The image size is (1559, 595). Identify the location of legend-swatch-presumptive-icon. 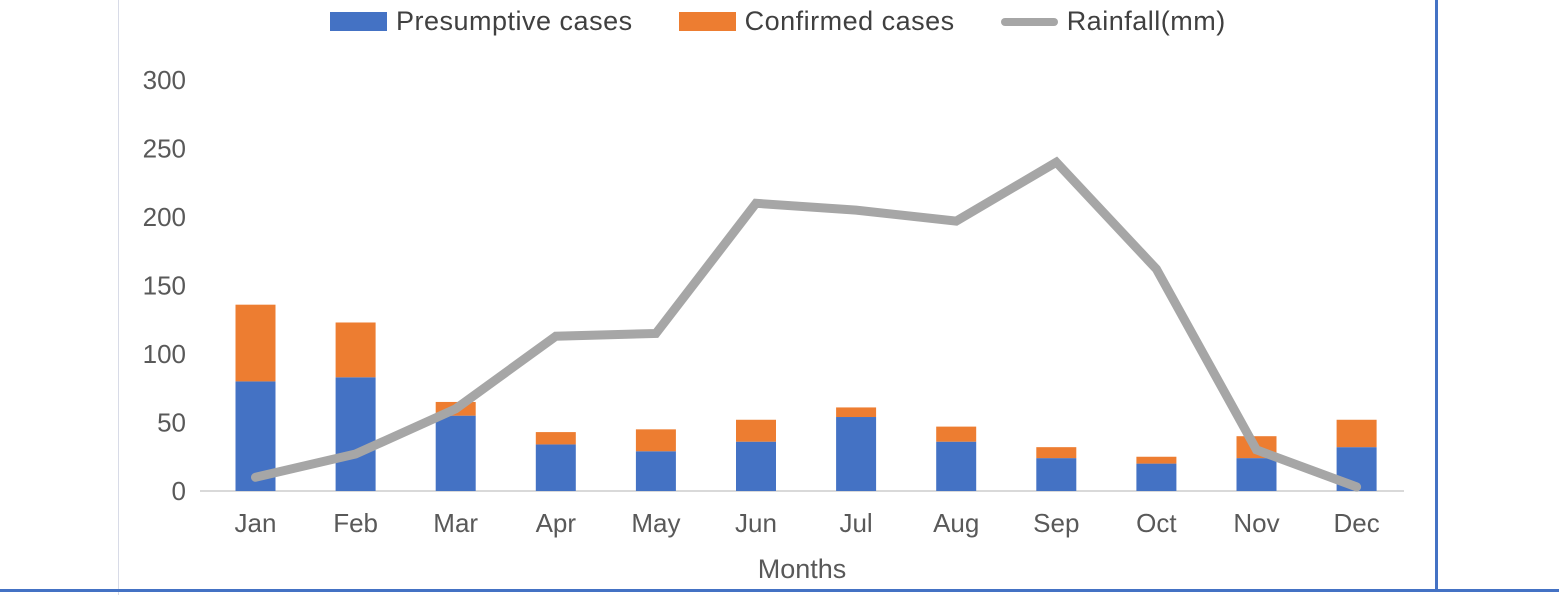
(358, 21).